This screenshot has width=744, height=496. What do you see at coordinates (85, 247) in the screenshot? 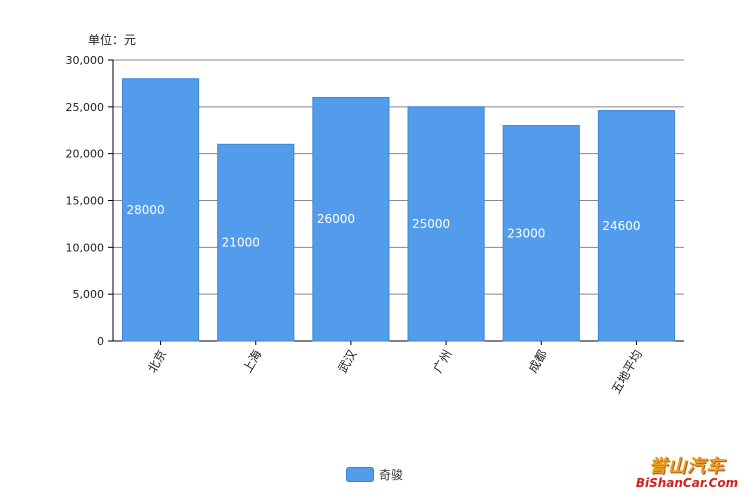
I see `y-tick-label: 10,000` at bounding box center [85, 247].